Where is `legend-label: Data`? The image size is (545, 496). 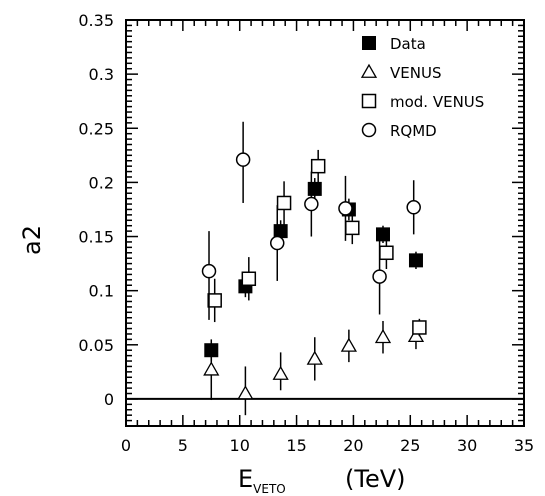 legend-label: Data is located at coordinates (408, 44).